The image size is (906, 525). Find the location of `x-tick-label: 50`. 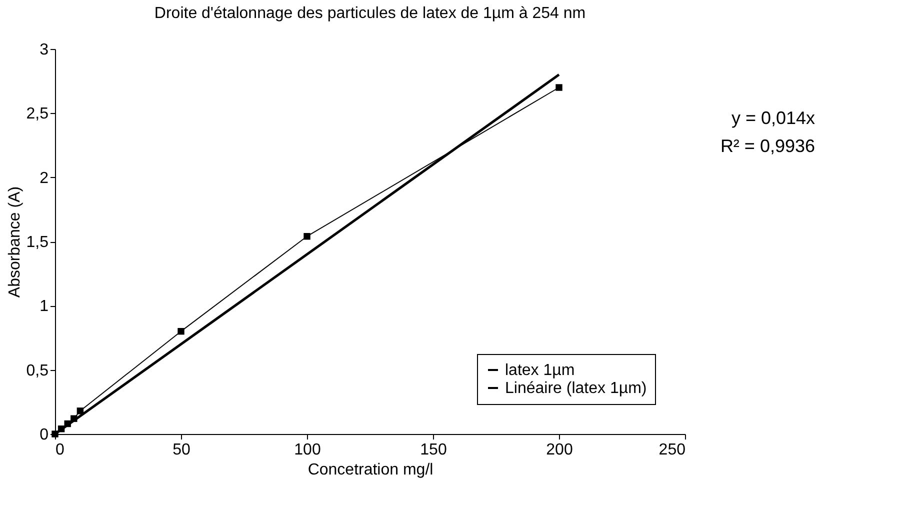

x-tick-label: 50 is located at coordinates (181, 450).